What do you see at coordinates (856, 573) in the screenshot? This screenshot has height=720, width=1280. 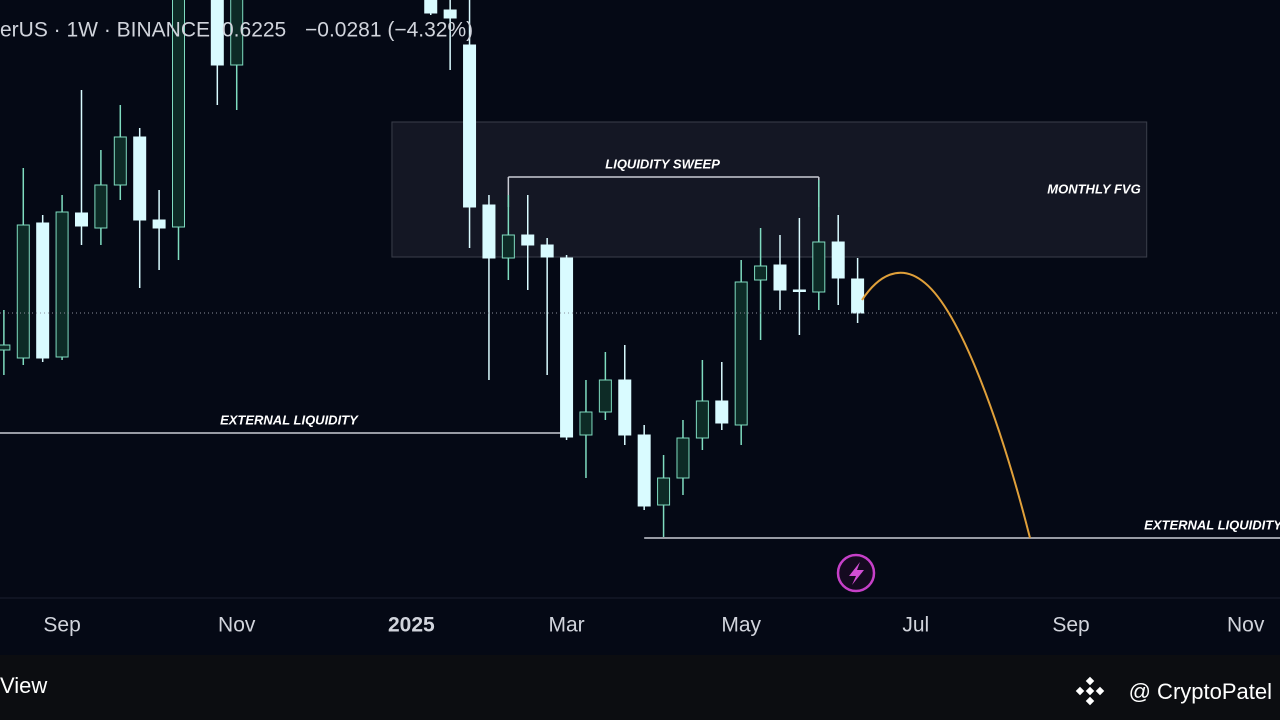 I see `lightning-icon` at bounding box center [856, 573].